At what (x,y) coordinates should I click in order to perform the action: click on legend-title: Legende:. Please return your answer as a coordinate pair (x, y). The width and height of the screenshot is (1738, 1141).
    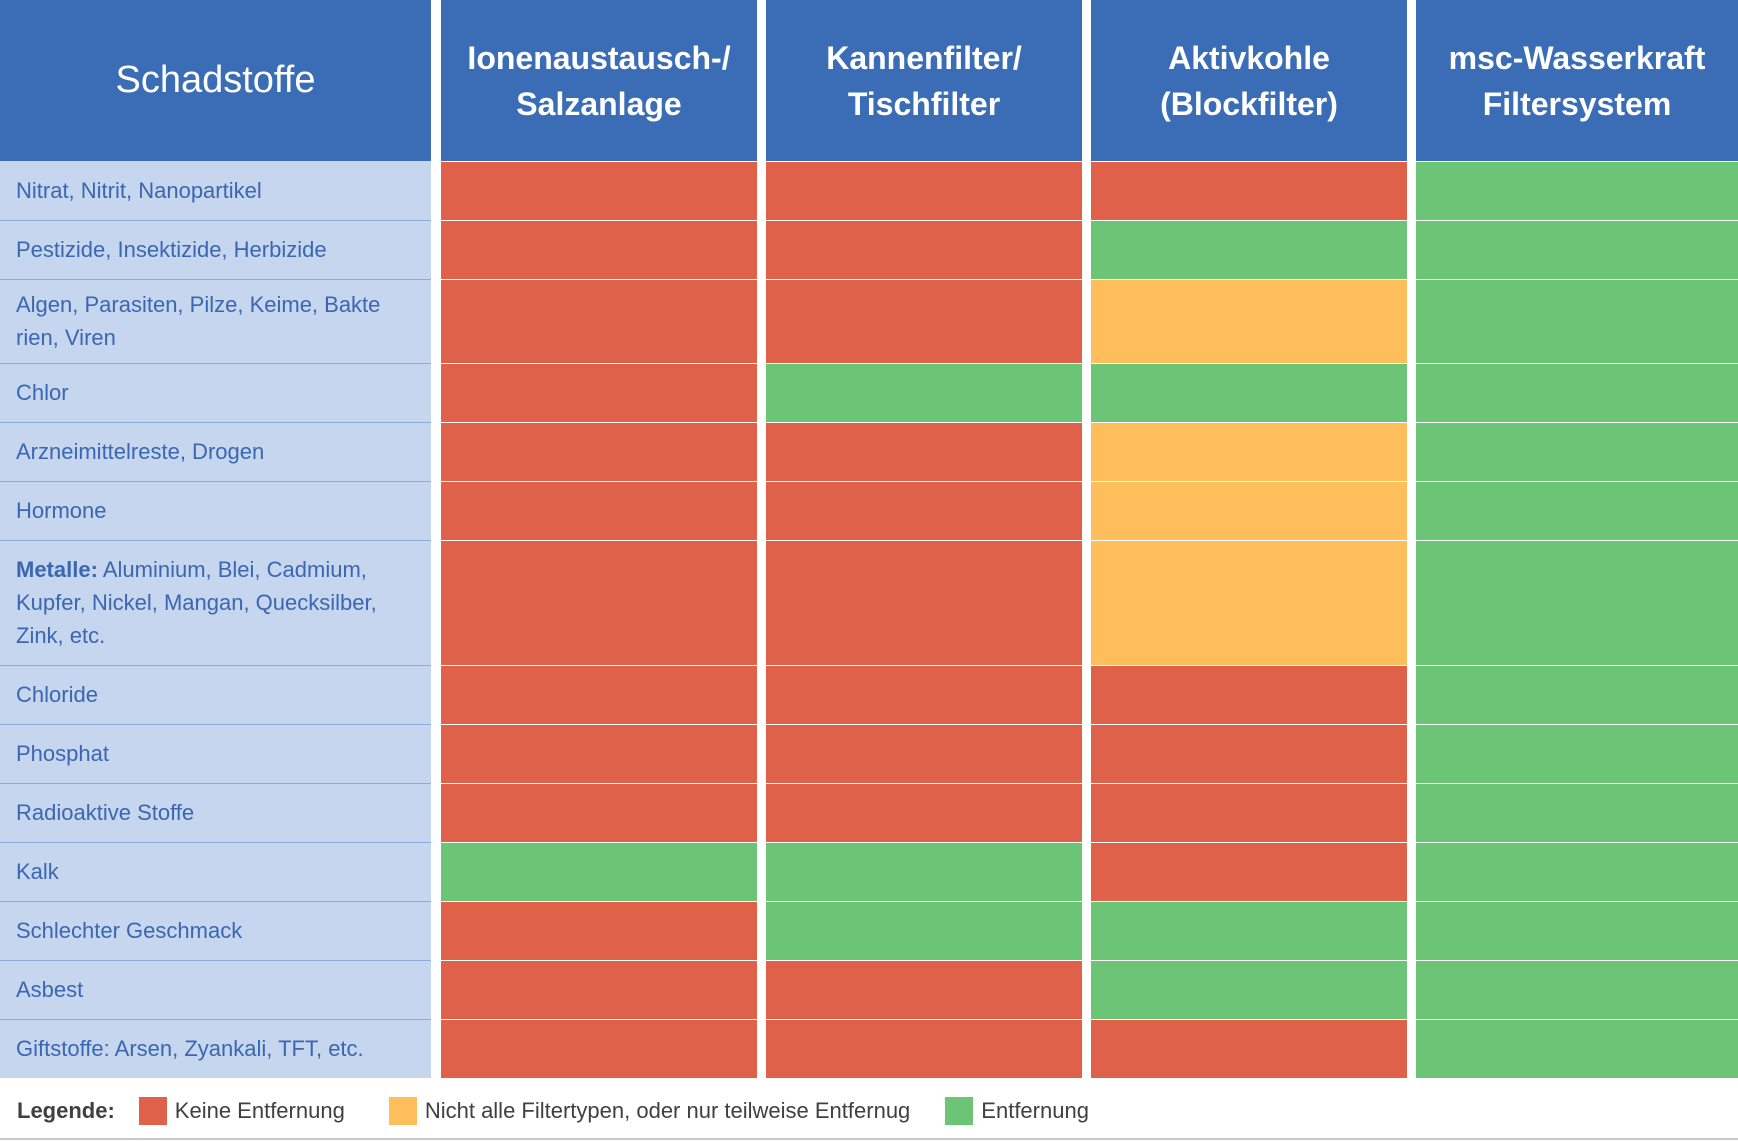
    Looking at the image, I should click on (66, 1110).